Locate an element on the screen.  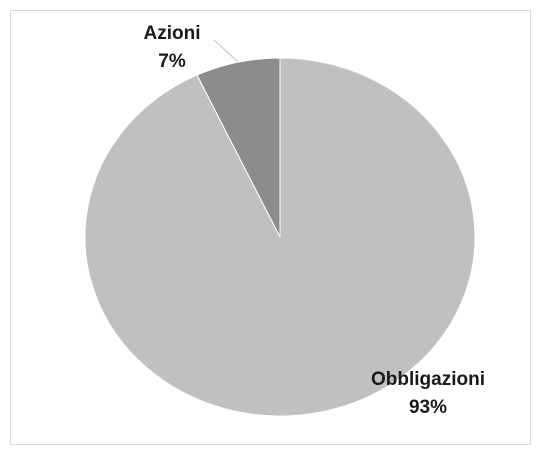
pie-slice is located at coordinates (238, 147).